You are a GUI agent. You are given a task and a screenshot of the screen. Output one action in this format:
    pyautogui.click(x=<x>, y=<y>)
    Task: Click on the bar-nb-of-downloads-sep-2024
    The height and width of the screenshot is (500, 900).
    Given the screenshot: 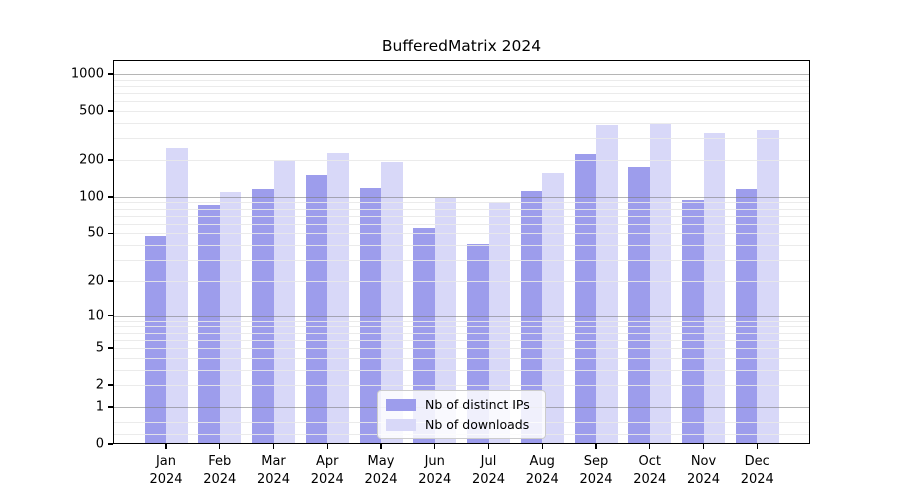 What is the action you would take?
    pyautogui.click(x=607, y=284)
    